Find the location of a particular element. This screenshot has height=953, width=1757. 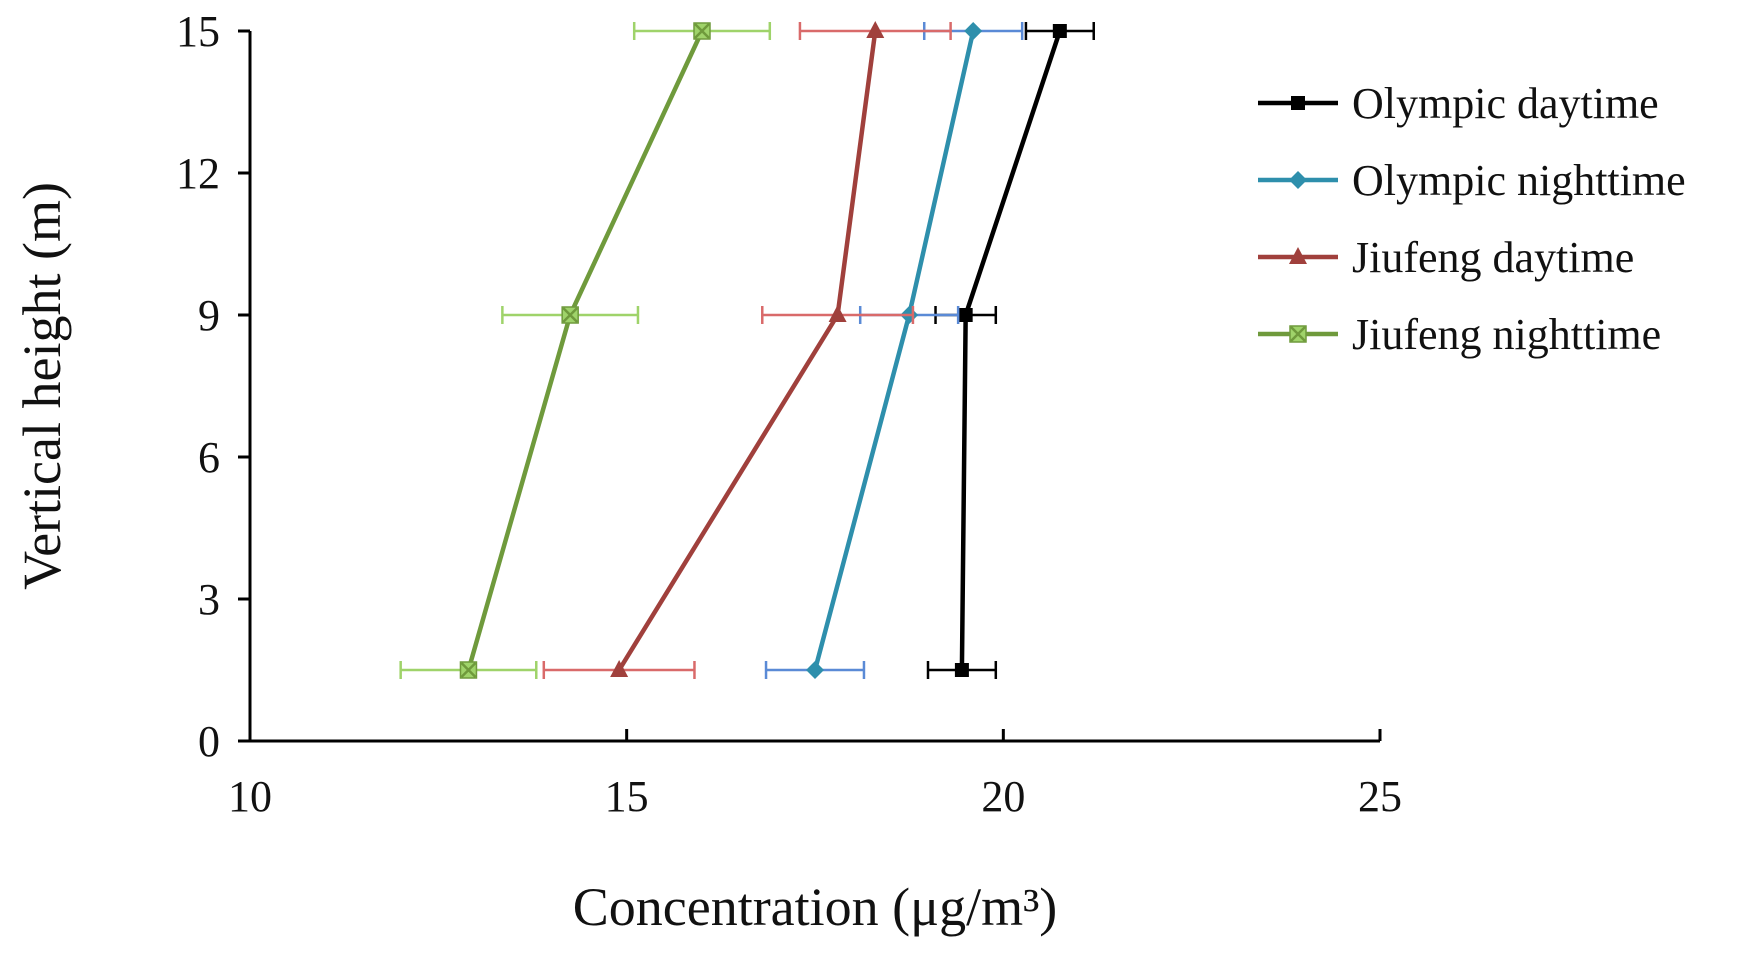

y-tick-label-2: 6 is located at coordinates (209, 457).